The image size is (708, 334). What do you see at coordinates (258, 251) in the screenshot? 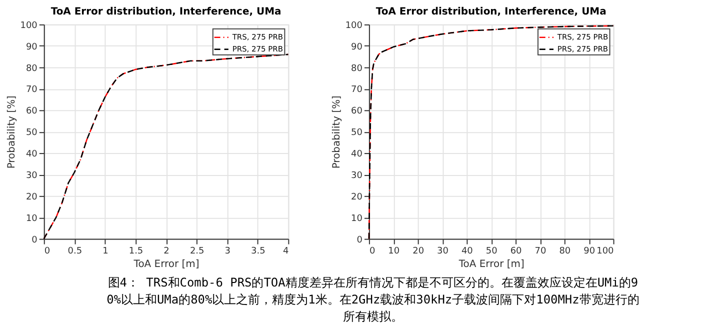
I see `x-tick-label: 3.5` at bounding box center [258, 251].